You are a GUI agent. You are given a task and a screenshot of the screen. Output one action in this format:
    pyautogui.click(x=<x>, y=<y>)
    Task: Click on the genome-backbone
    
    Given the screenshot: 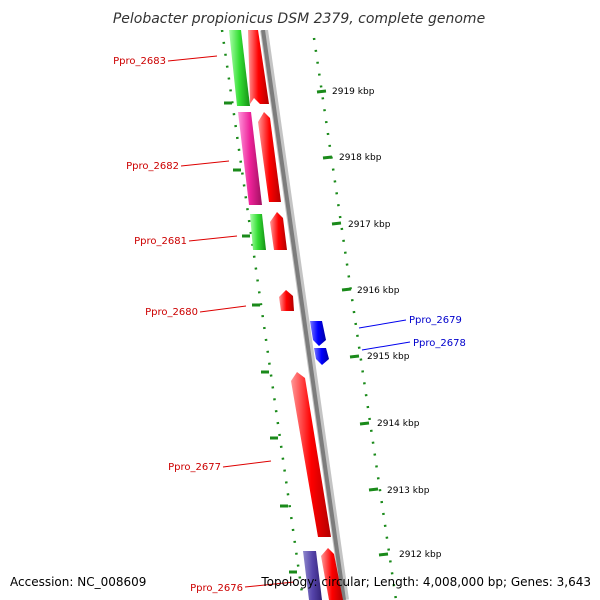 What is the action you would take?
    pyautogui.click(x=303, y=315)
    